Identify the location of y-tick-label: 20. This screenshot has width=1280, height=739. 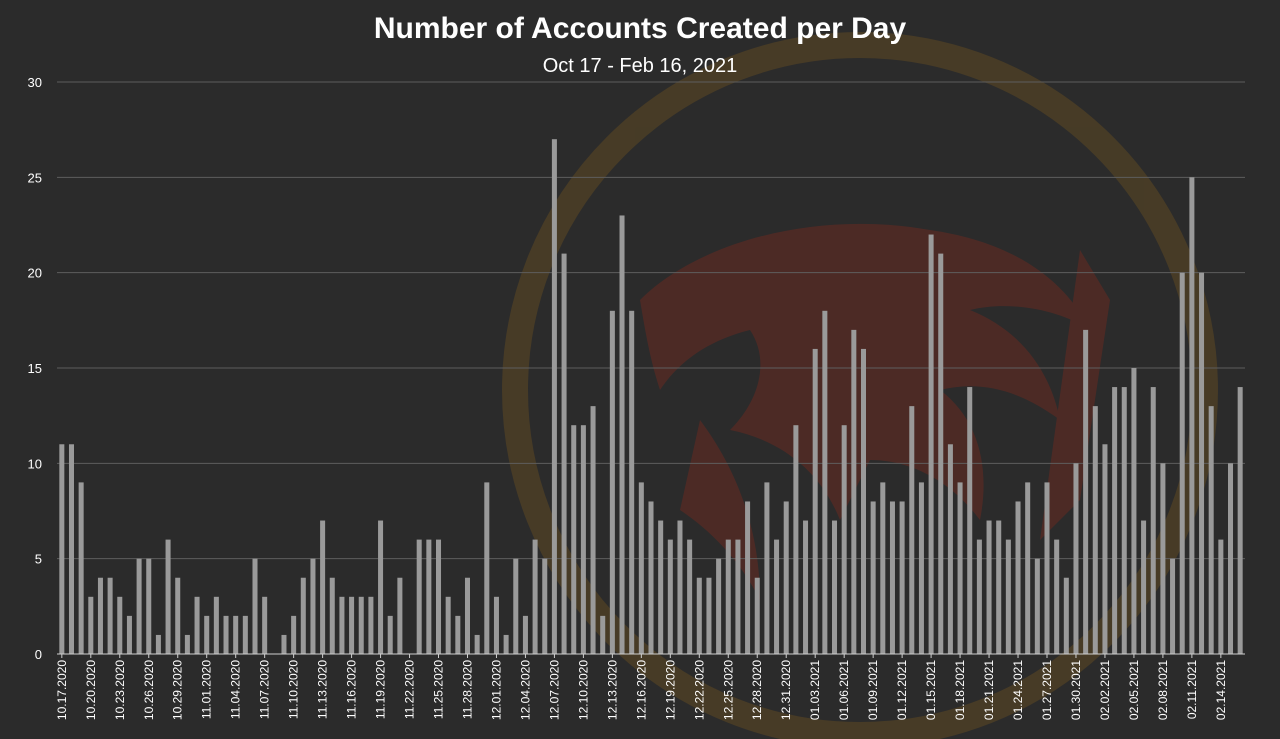
(35, 273).